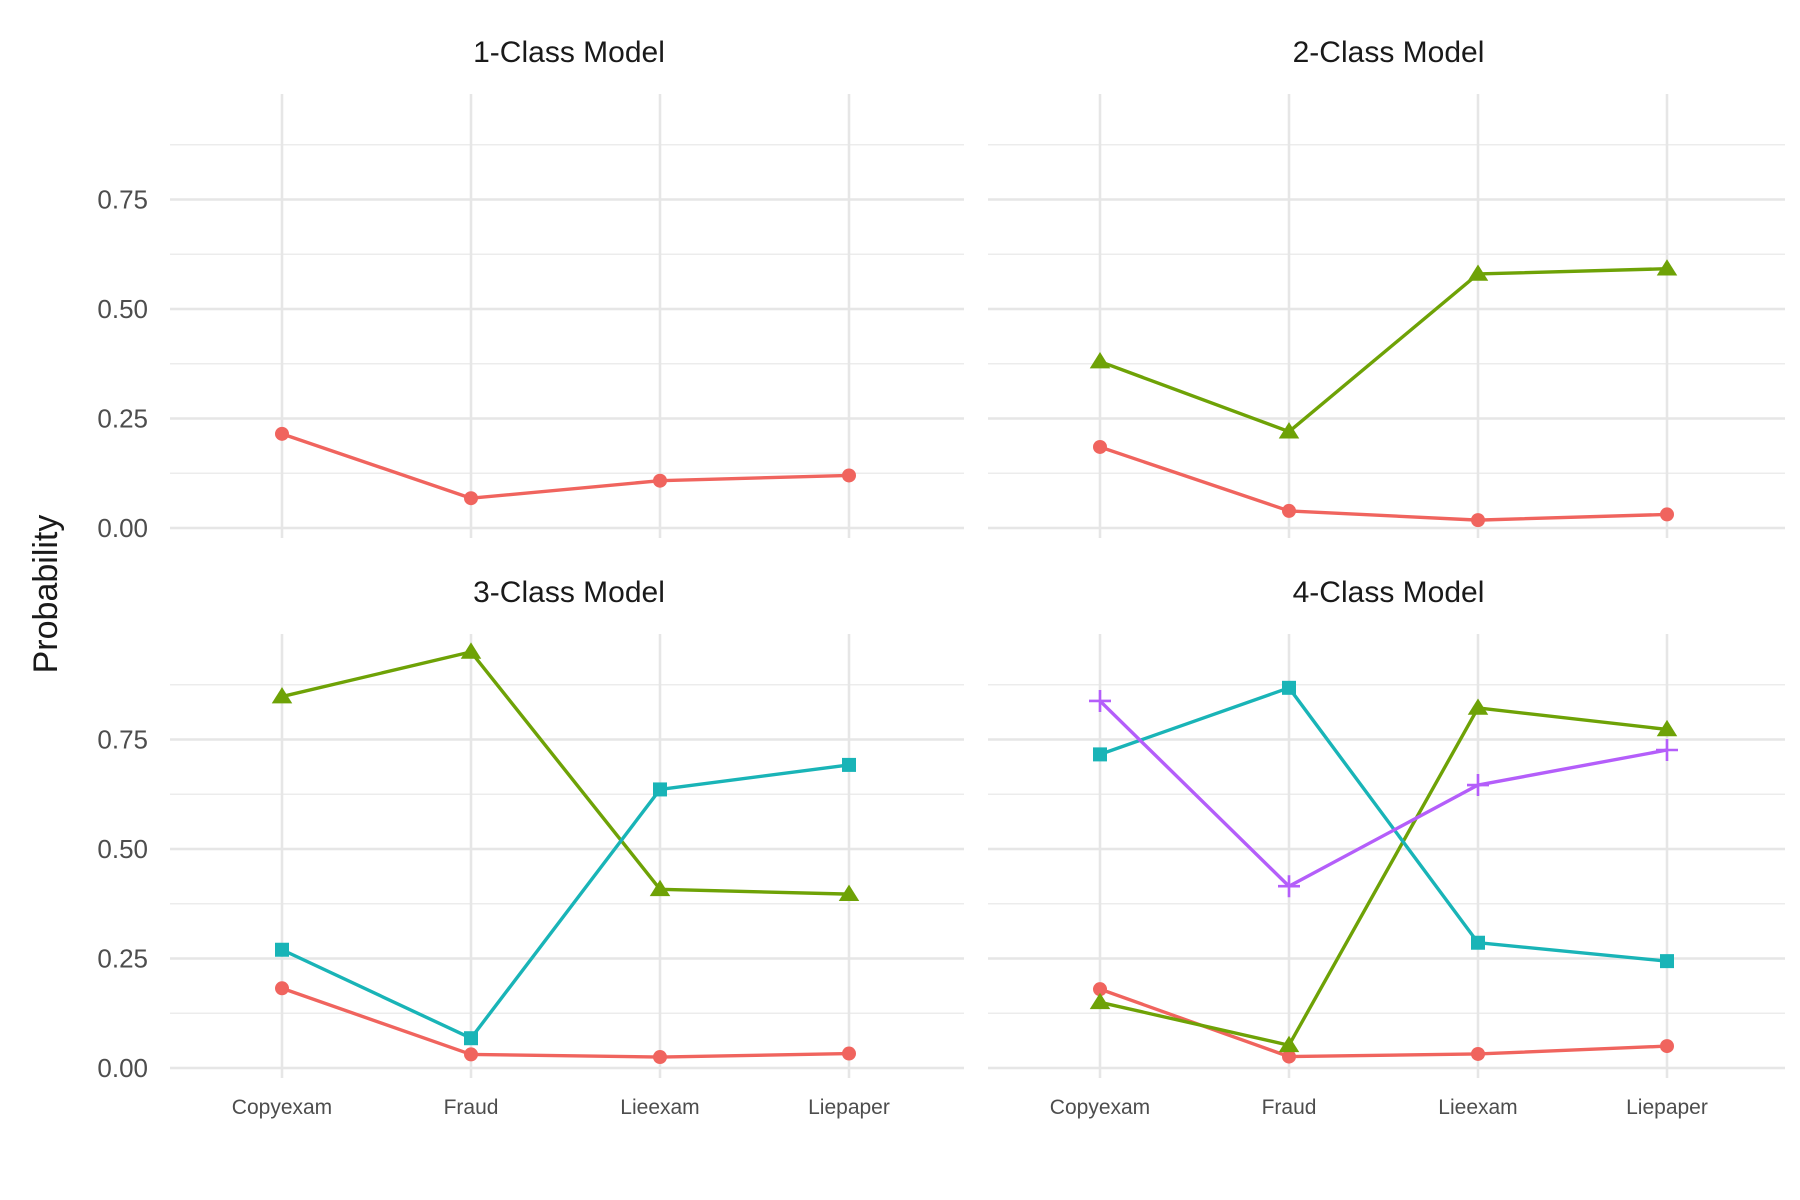 The width and height of the screenshot is (1800, 1200). I want to click on y-axis-label: Probability, so click(46, 594).